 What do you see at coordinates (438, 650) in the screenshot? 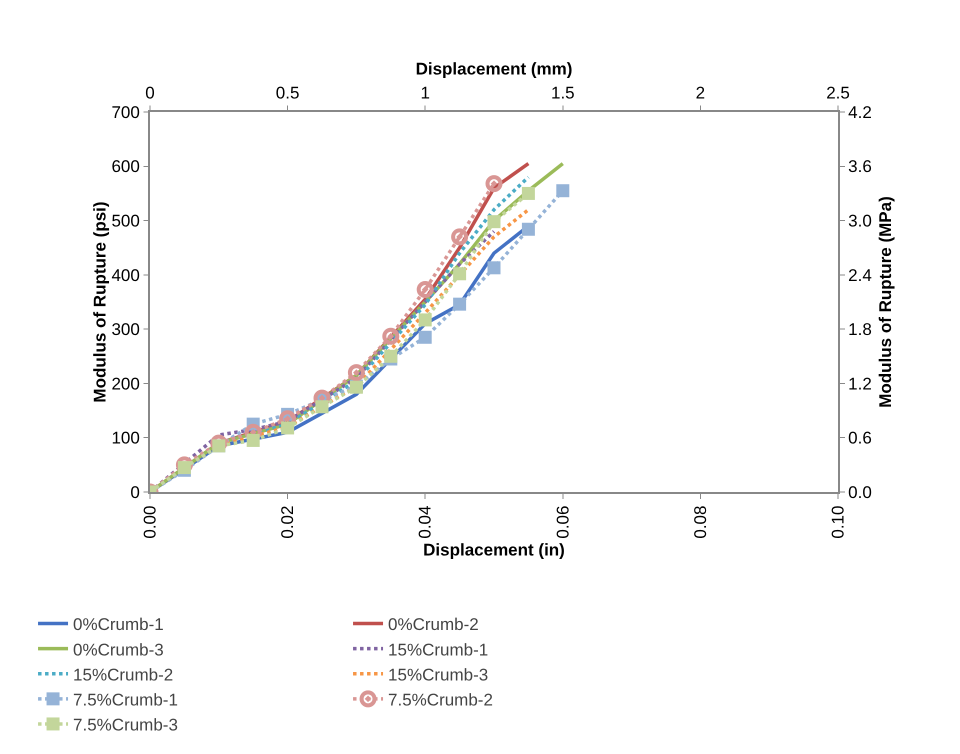
I see `legend-label: 15%Crumb-1` at bounding box center [438, 650].